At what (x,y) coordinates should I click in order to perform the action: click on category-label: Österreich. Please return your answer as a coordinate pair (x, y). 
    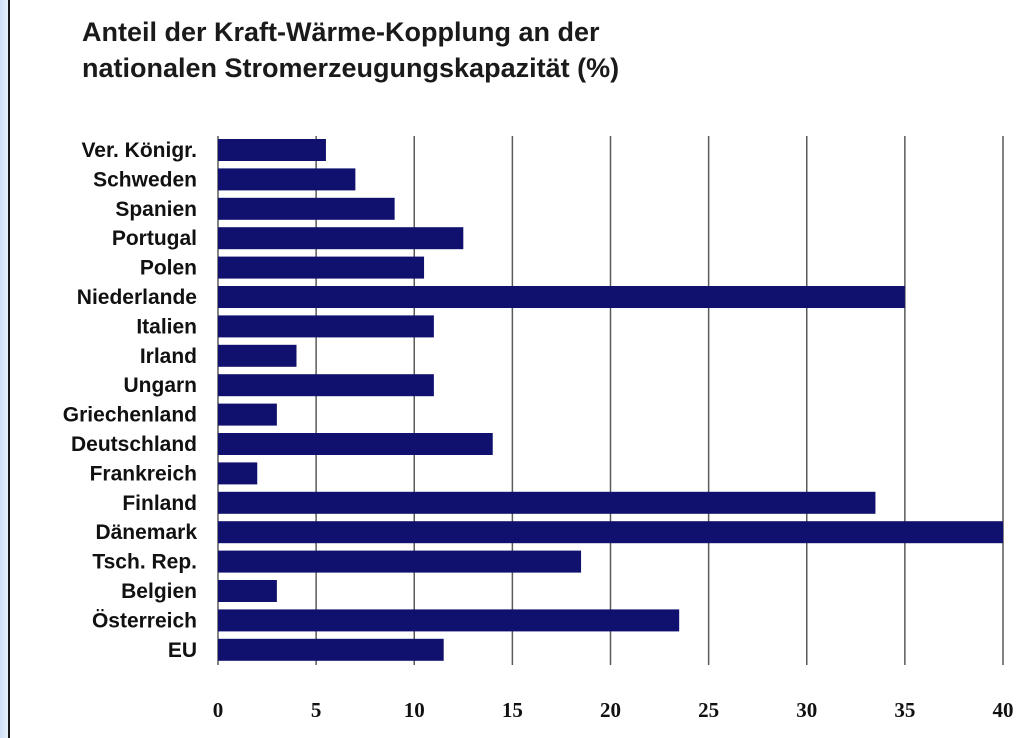
    Looking at the image, I should click on (144, 620).